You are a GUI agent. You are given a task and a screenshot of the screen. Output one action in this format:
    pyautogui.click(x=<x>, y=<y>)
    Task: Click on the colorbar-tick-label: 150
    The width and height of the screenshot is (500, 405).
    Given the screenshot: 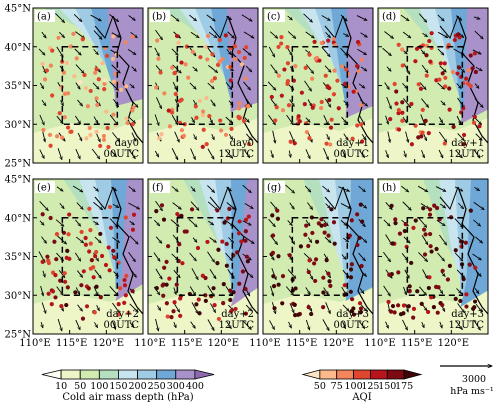 What is the action you would take?
    pyautogui.click(x=118, y=386)
    